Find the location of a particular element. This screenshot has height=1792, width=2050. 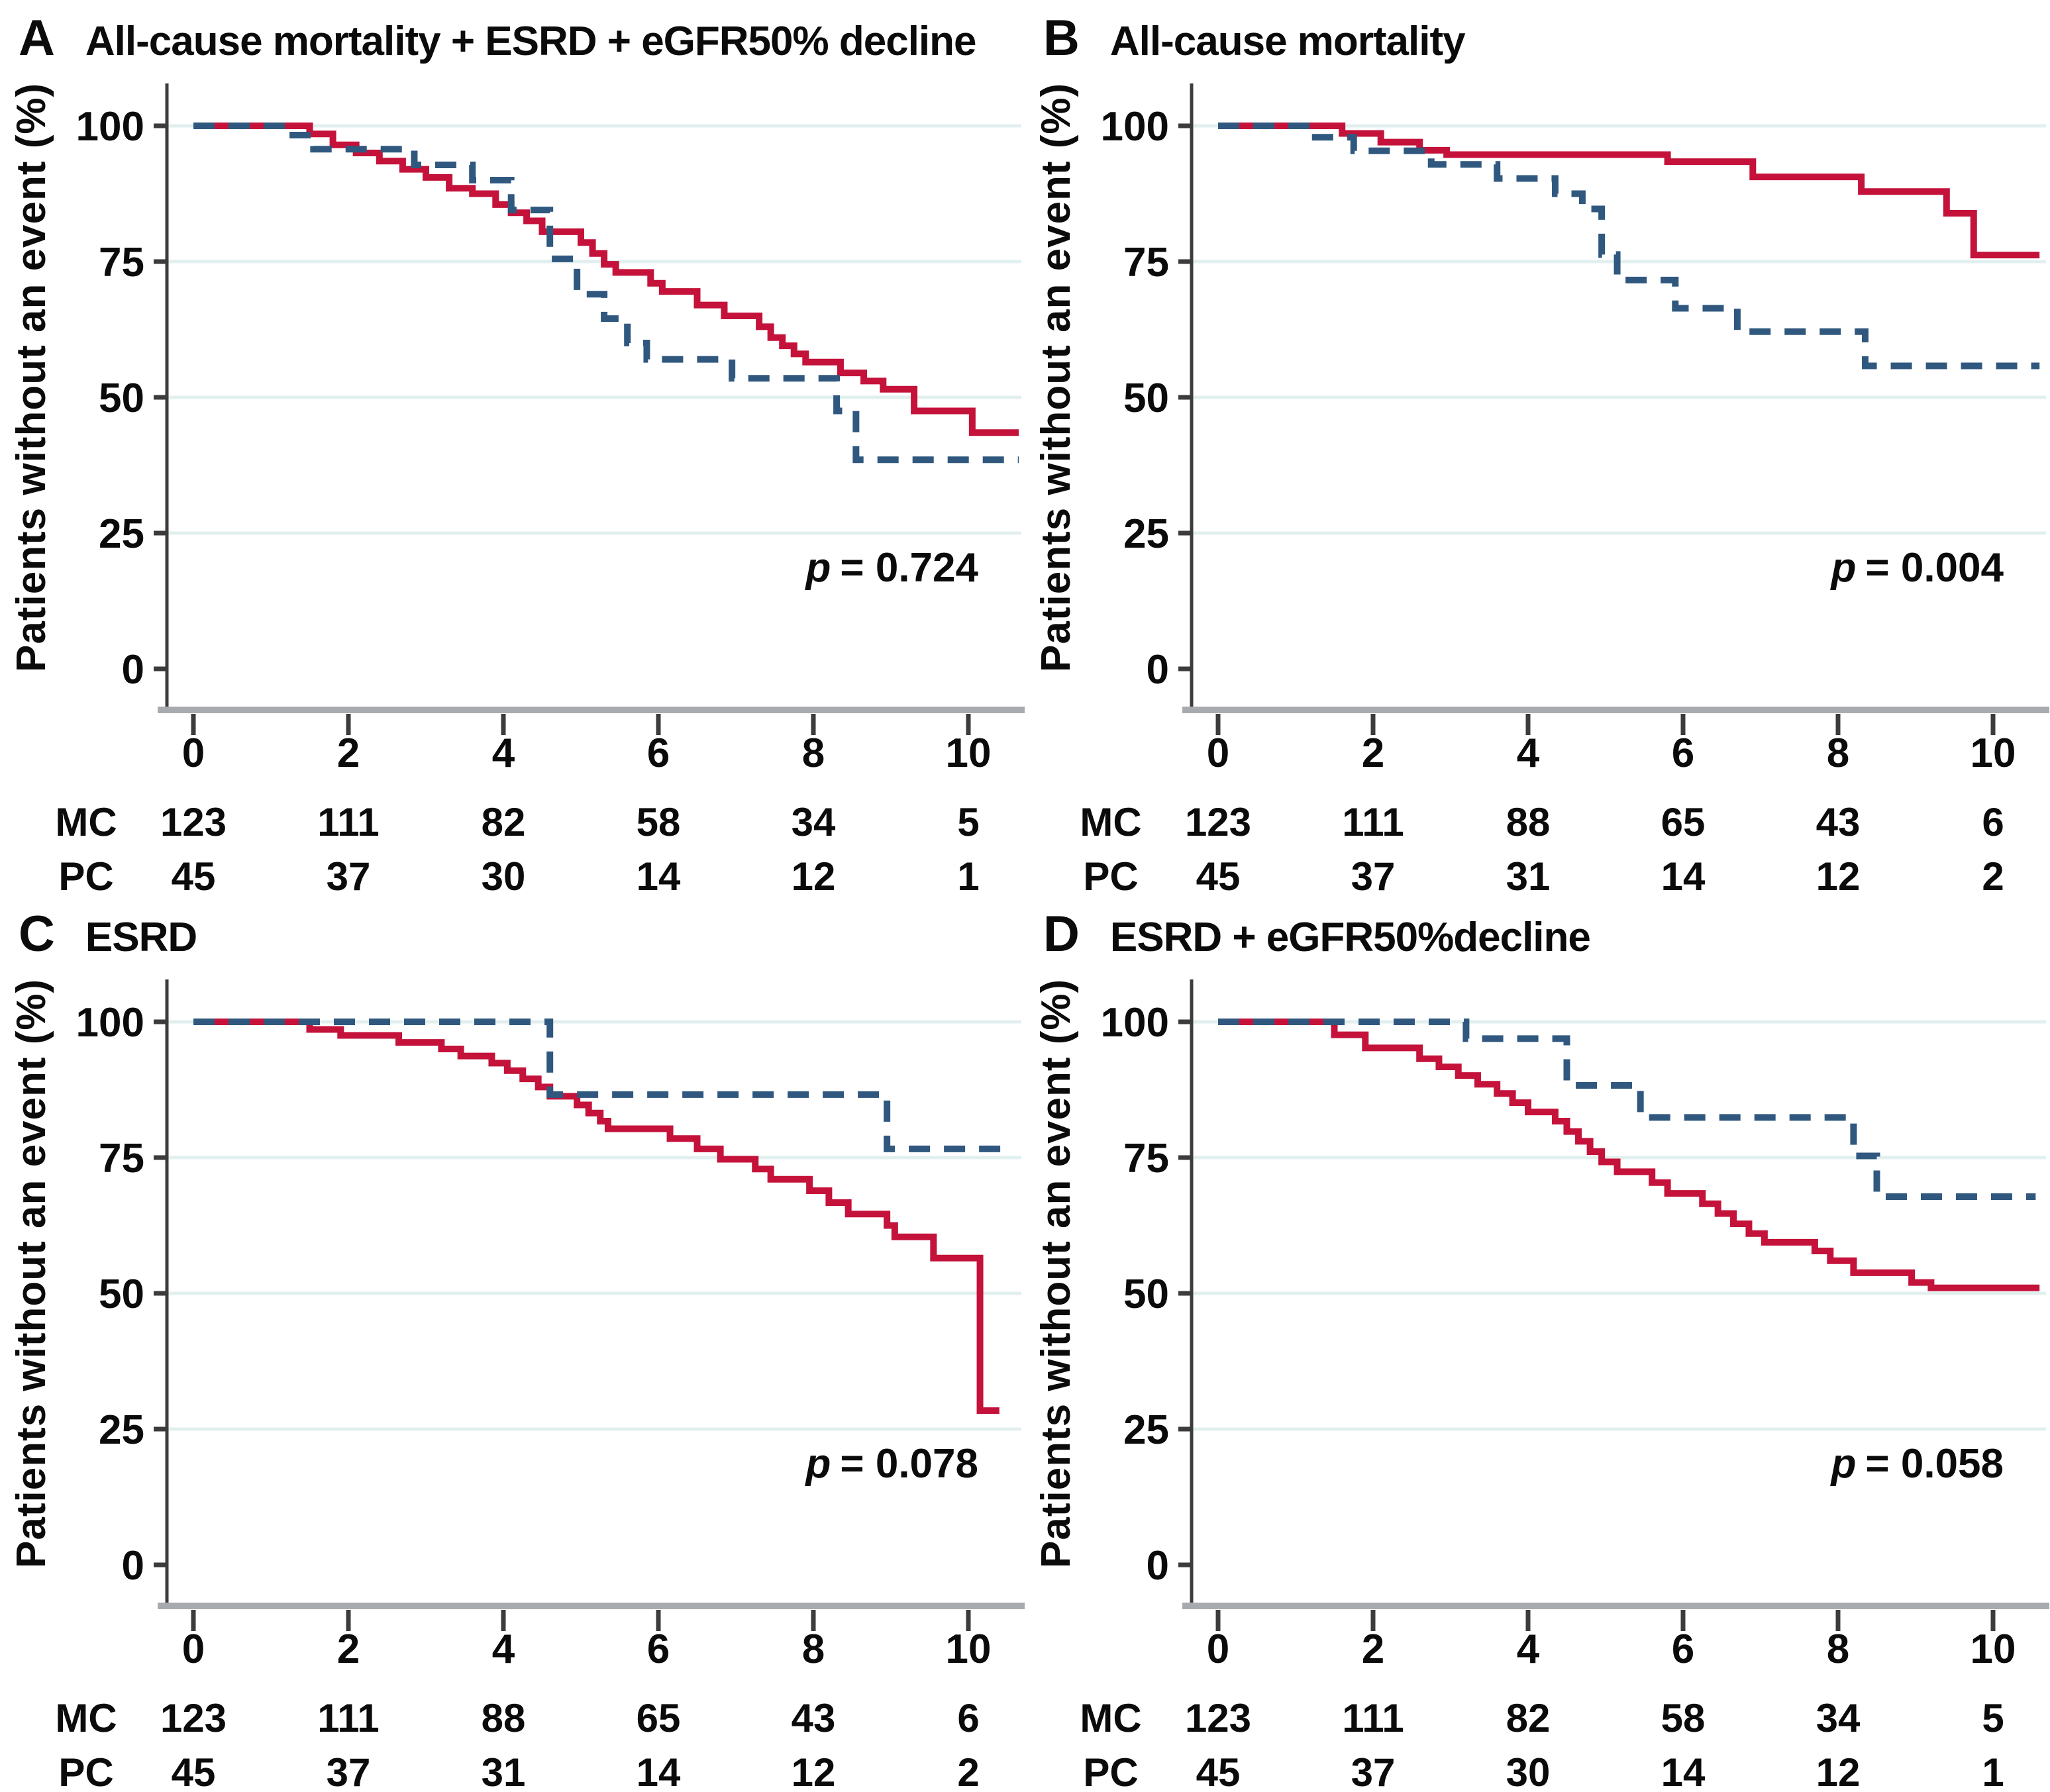

risk-cell-MC-4: 88 is located at coordinates (1528, 822).